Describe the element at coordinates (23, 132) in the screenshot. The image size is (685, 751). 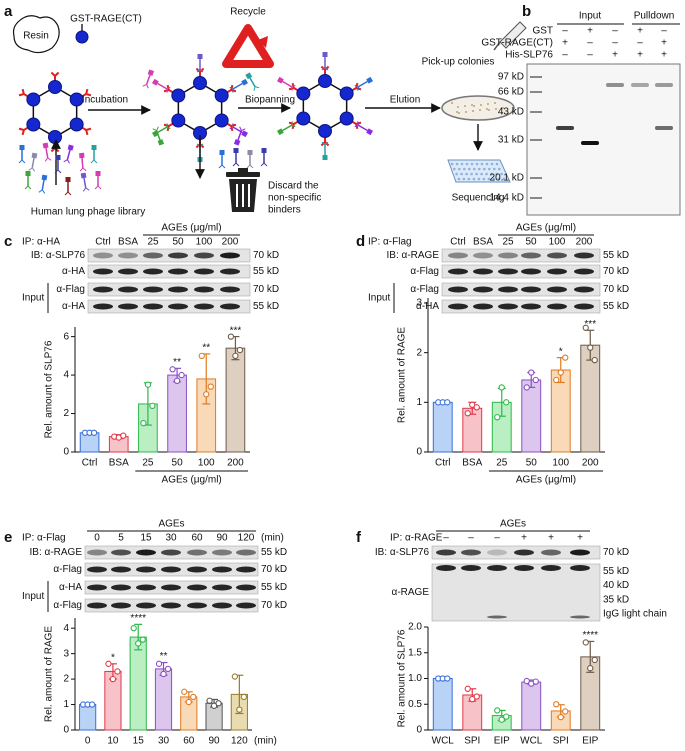
I see `bait-link` at that location.